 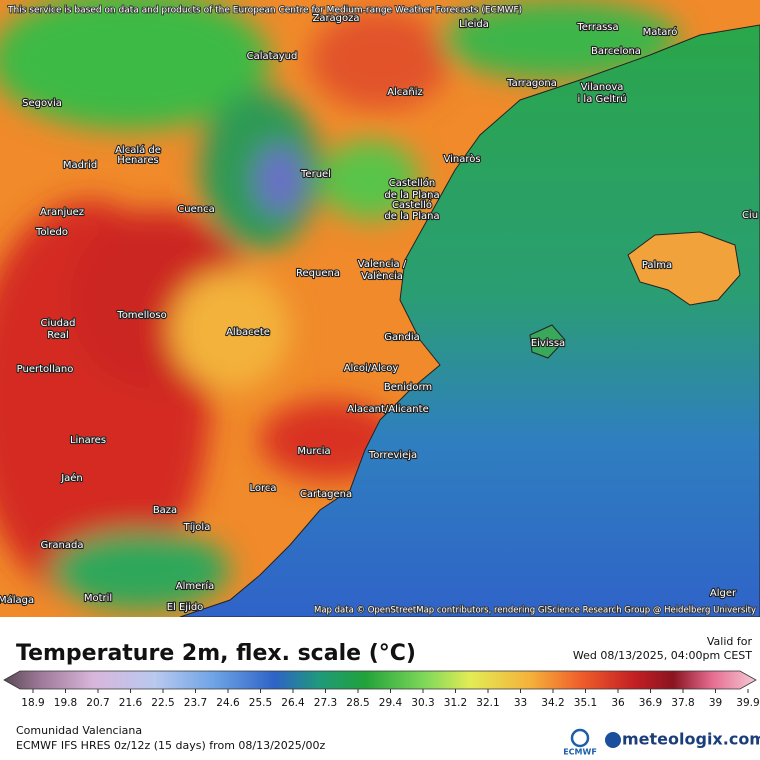 What do you see at coordinates (412, 183) in the screenshot?
I see `city-label: Castellón` at bounding box center [412, 183].